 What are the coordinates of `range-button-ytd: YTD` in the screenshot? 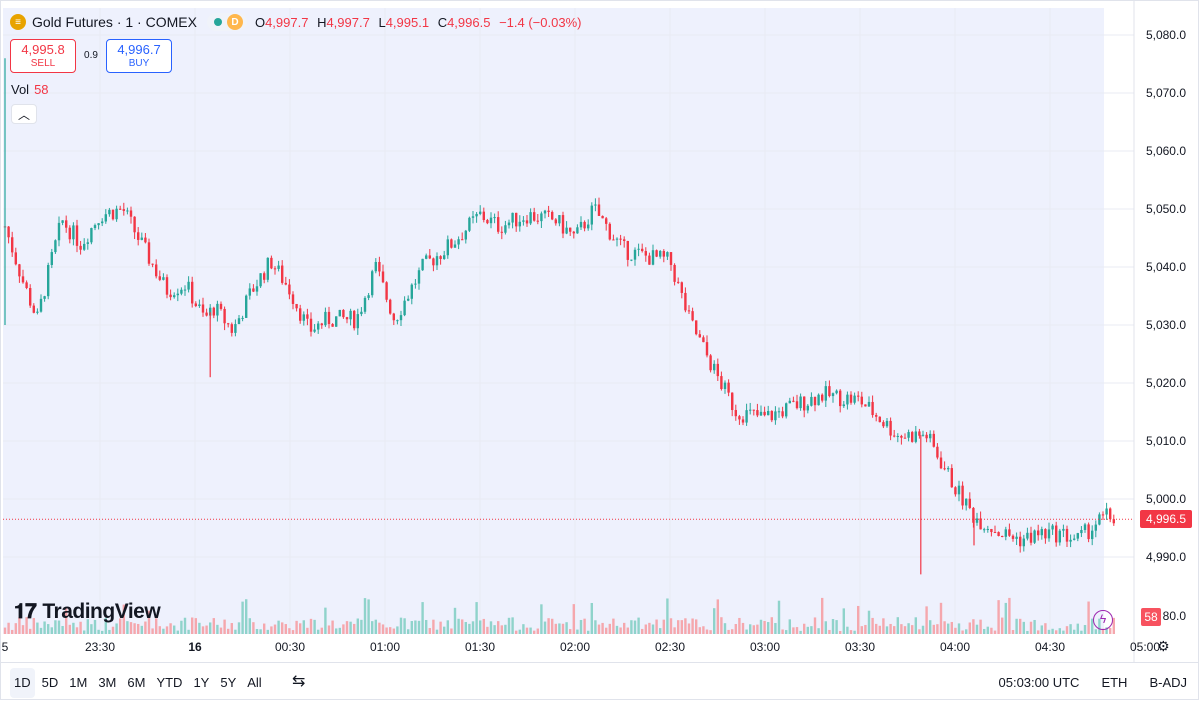 It's located at (169, 682).